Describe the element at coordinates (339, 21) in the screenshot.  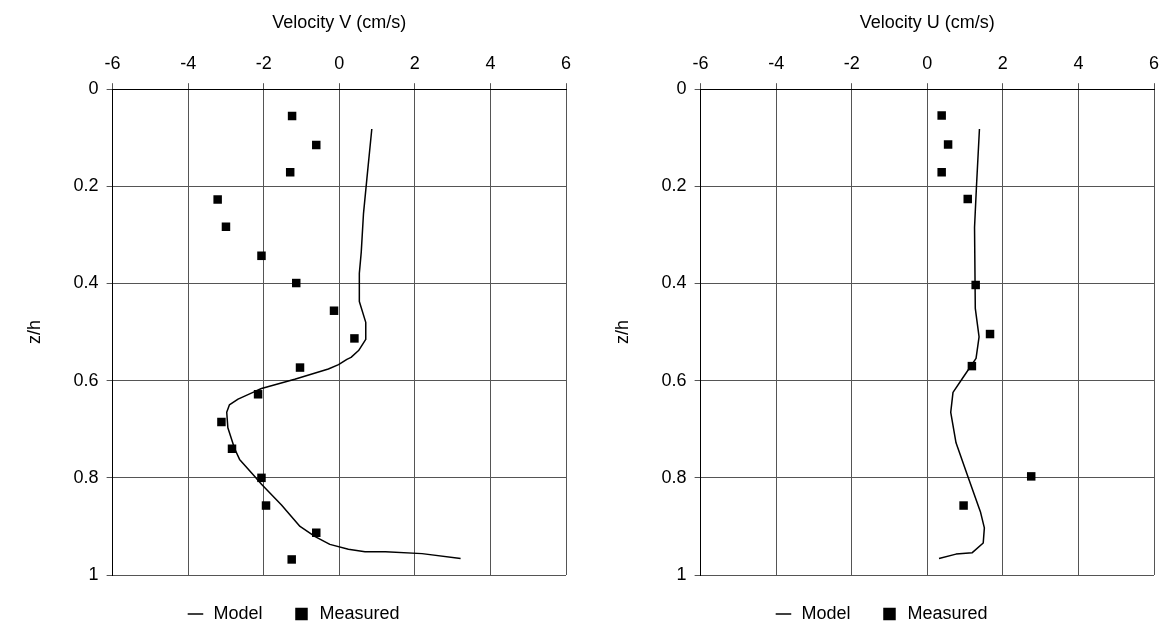
I see `x-axis-title: Velocity V (cm/s)` at that location.